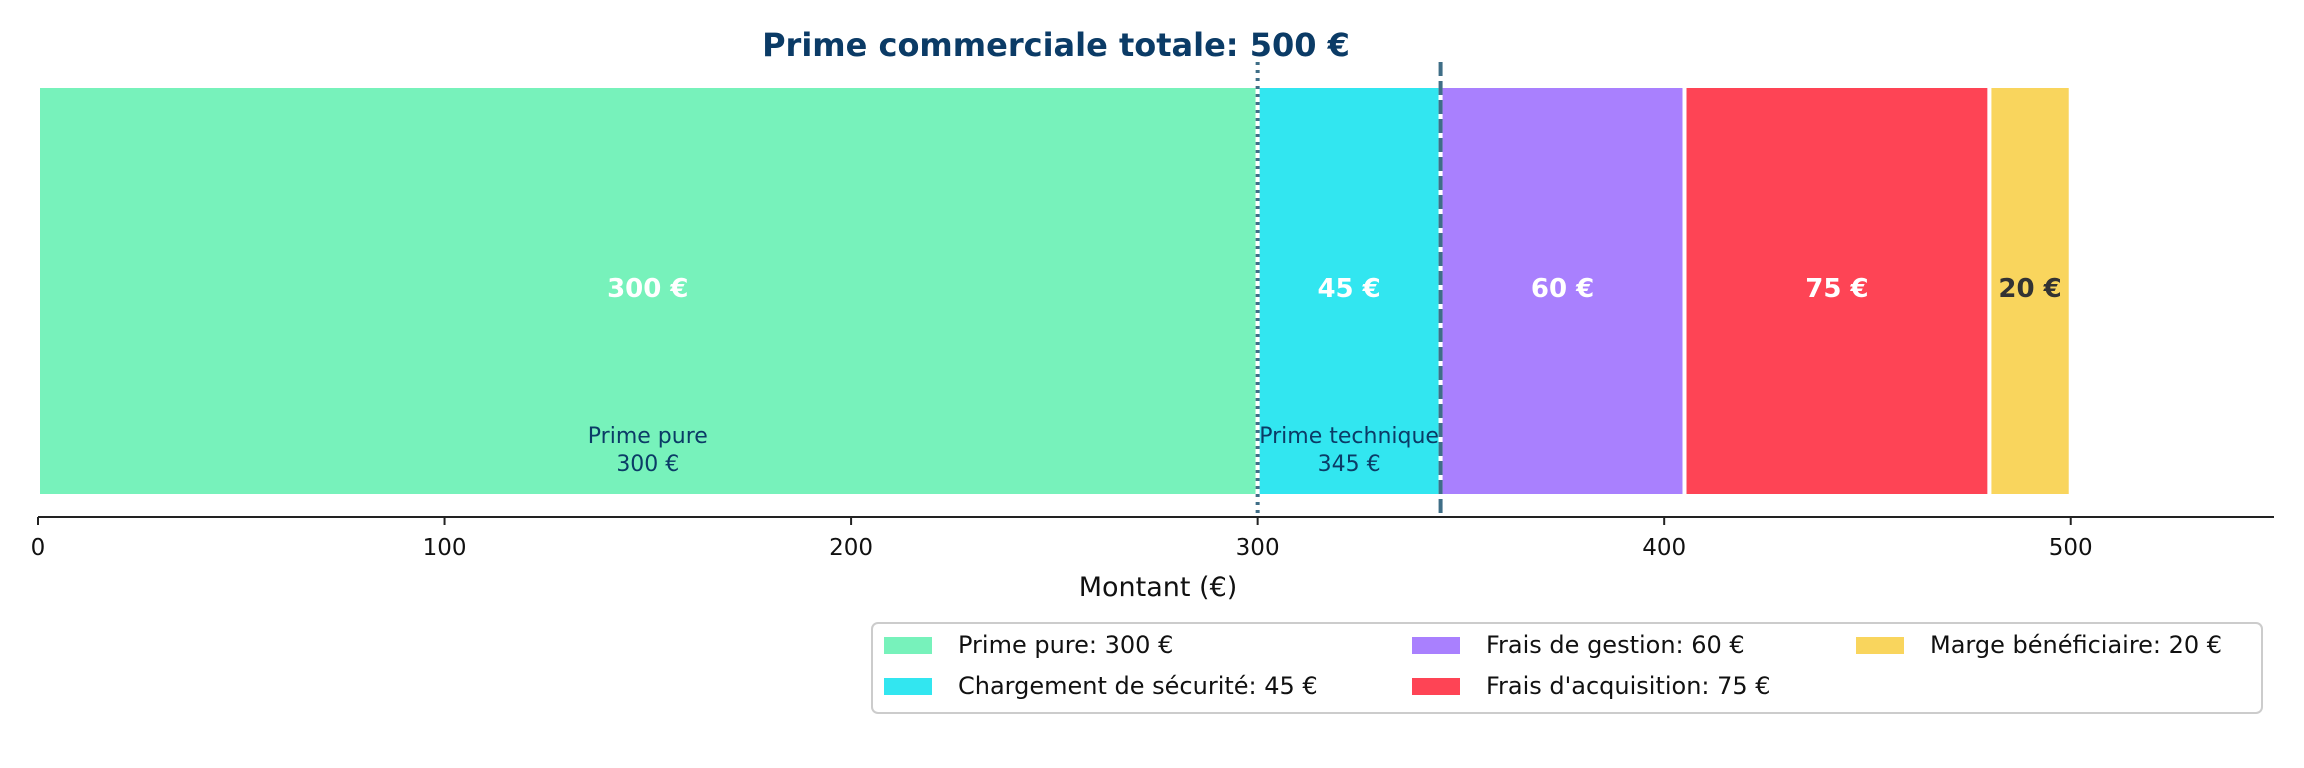  I want to click on bar-value-label: 300 €, so click(647, 289).